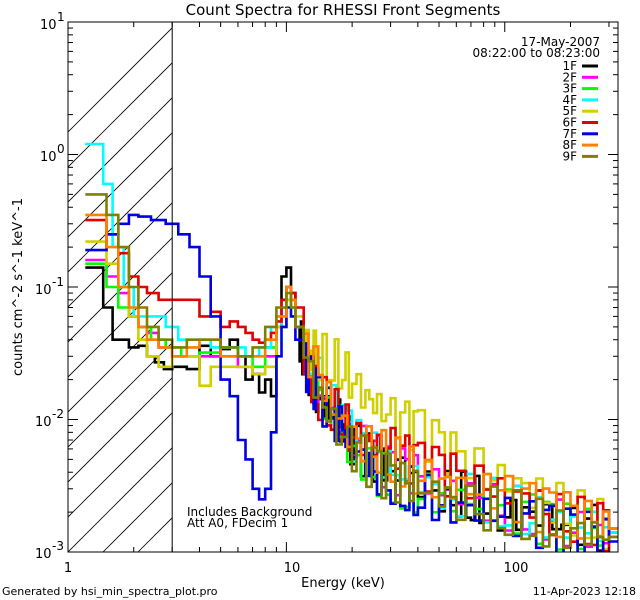 The height and width of the screenshot is (600, 640). I want to click on y-tick-label-1e-1: 10 -1, so click(49, 286).